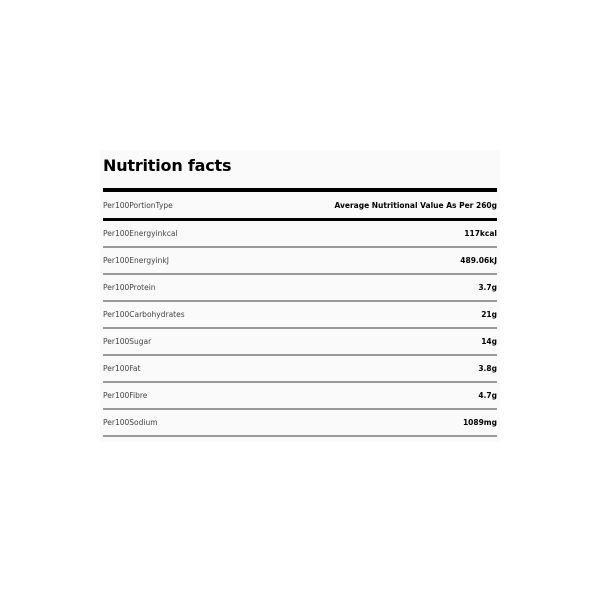 The image size is (600, 600). I want to click on nutrient-row: Per100Sugar 14g, so click(300, 341).